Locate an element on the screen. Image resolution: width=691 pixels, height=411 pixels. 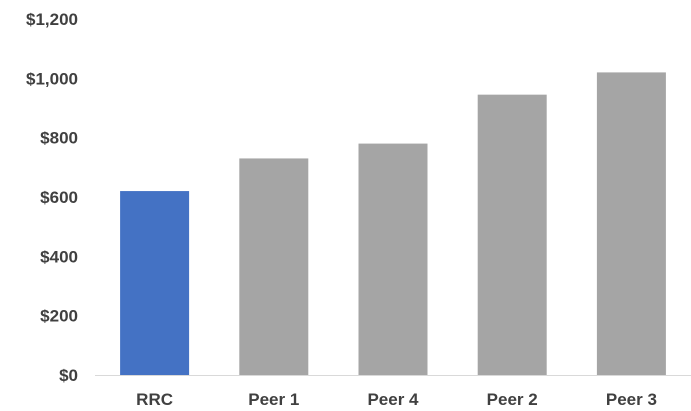
y-tick-label: $0 is located at coordinates (68, 375).